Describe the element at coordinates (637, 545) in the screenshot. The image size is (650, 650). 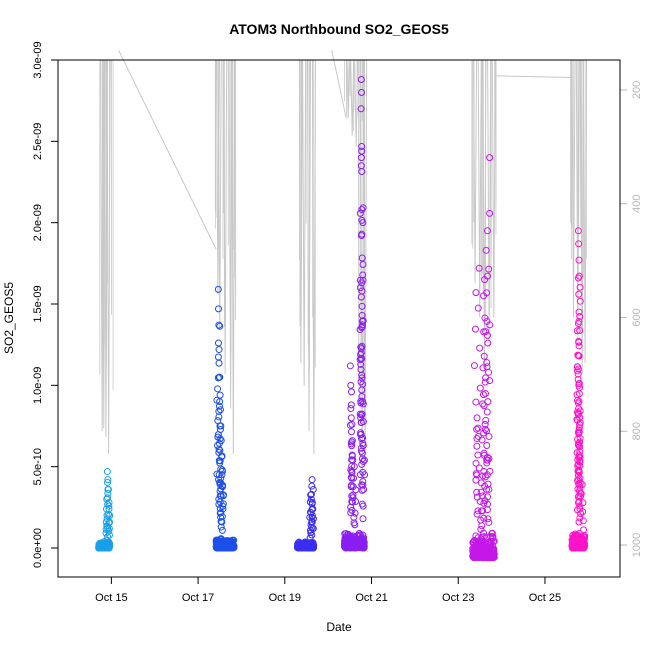
I see `right-tick-label: 1000` at that location.